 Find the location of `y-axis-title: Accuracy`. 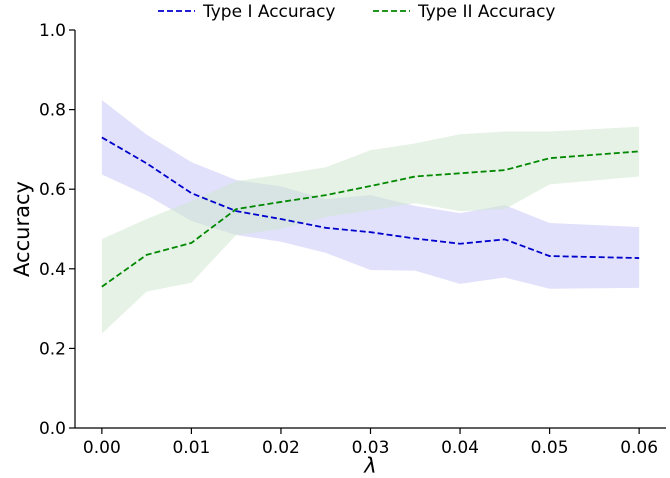

y-axis-title: Accuracy is located at coordinates (22, 229).